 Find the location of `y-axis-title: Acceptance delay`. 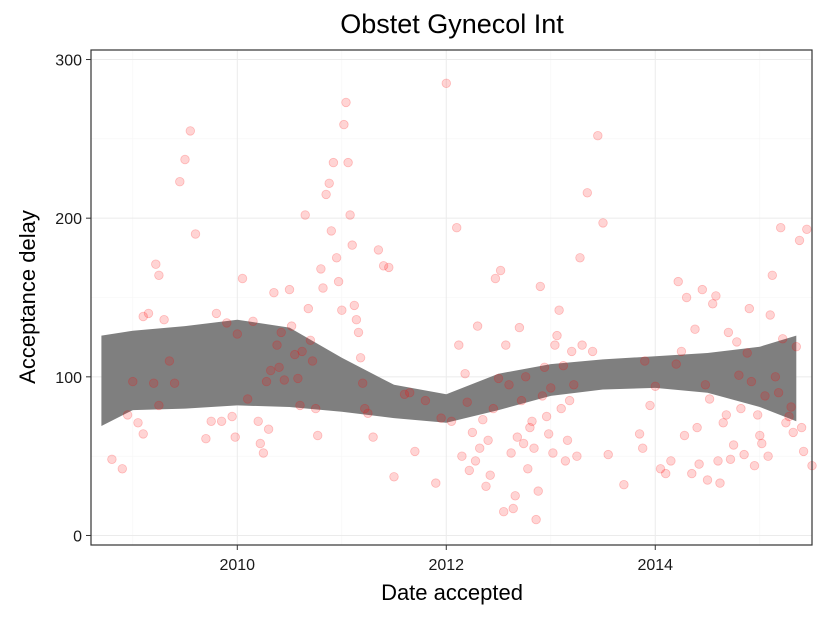

y-axis-title: Acceptance delay is located at coordinates (27, 297).